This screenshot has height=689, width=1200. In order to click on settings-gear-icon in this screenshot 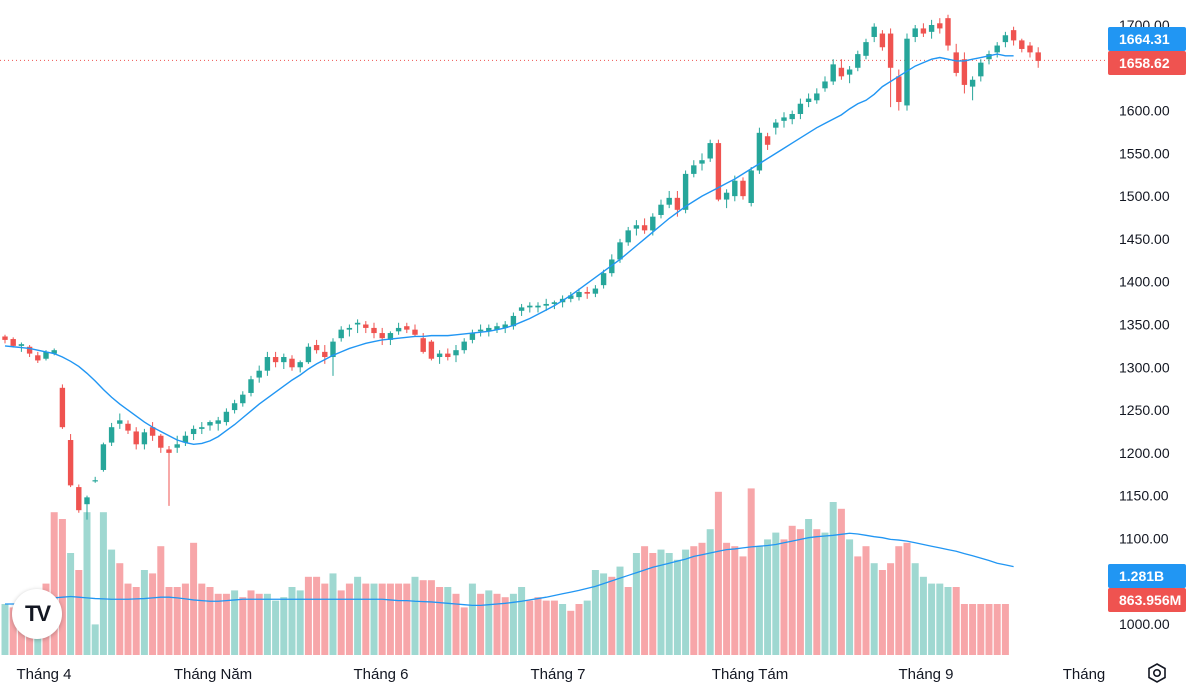, I will do `click(1157, 673)`.